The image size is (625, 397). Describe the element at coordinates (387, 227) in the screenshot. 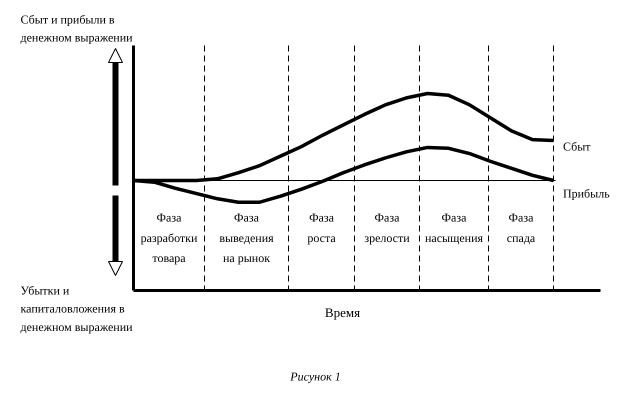

I see `text: Фаза зрелости` at that location.